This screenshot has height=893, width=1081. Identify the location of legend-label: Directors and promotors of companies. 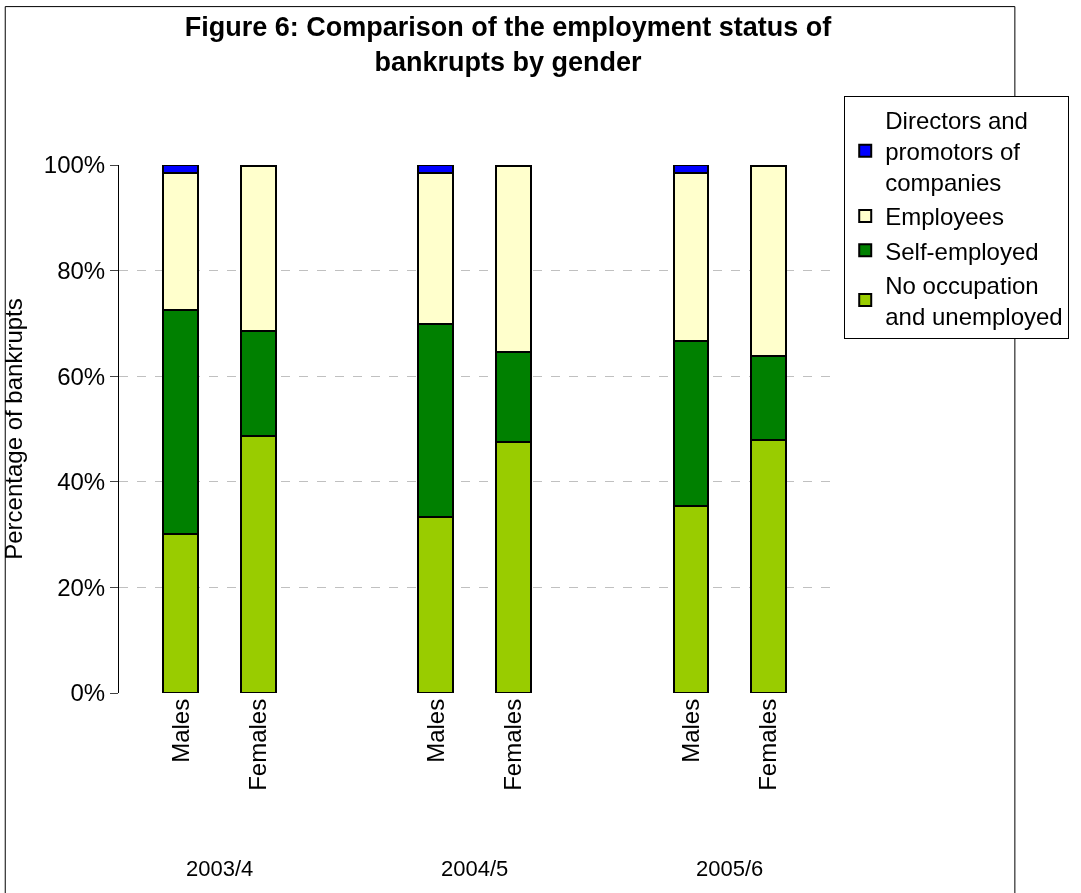
(956, 151).